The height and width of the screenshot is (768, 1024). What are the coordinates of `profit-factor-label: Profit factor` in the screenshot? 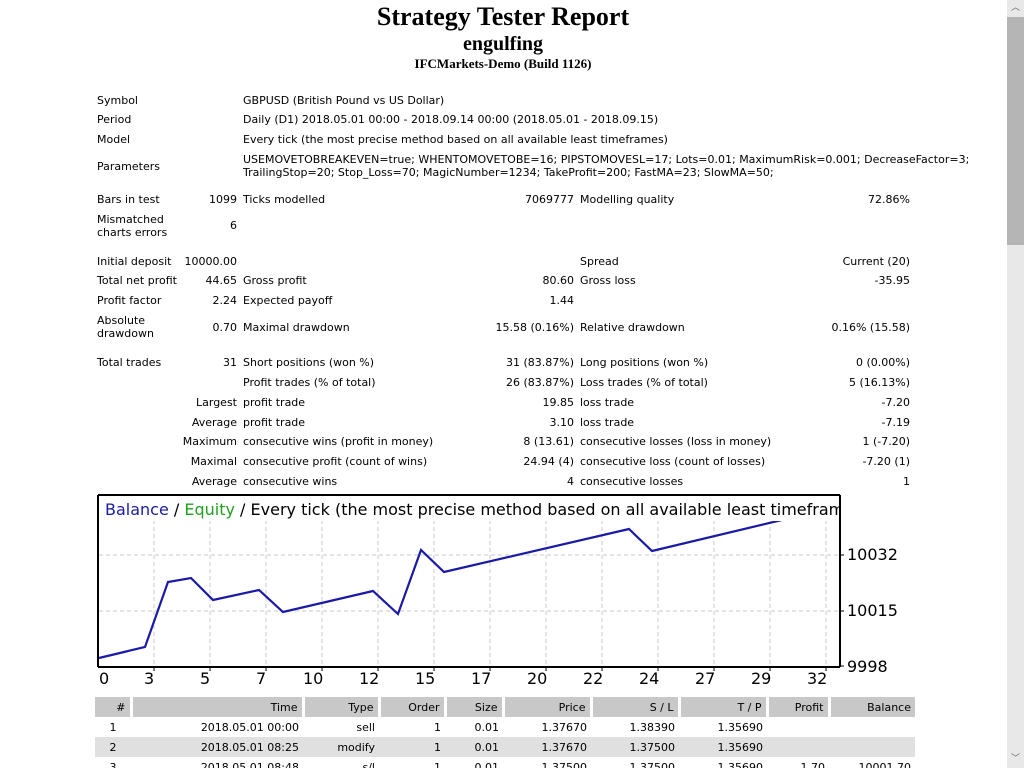 It's located at (129, 300).